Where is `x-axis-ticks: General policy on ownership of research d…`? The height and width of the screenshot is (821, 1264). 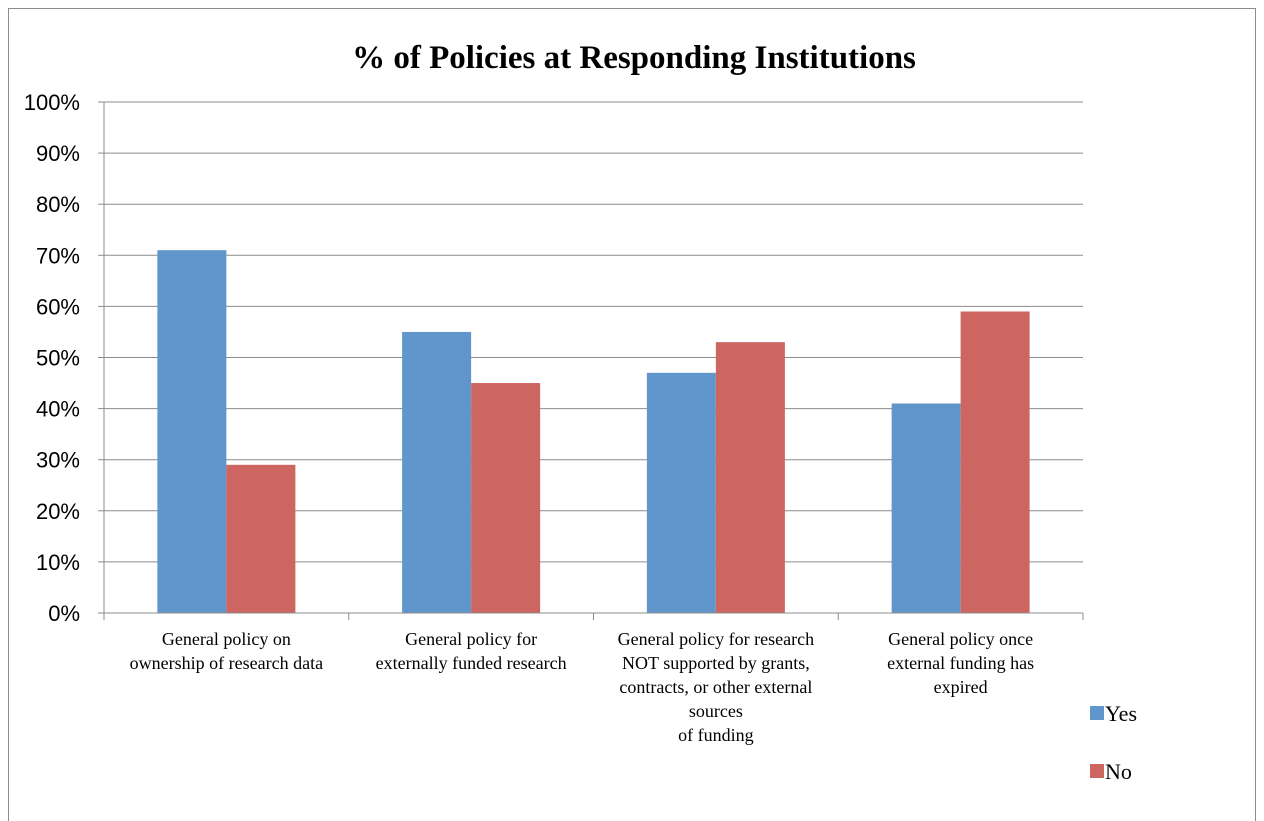 x-axis-ticks: General policy on ownership of research d… is located at coordinates (582, 687).